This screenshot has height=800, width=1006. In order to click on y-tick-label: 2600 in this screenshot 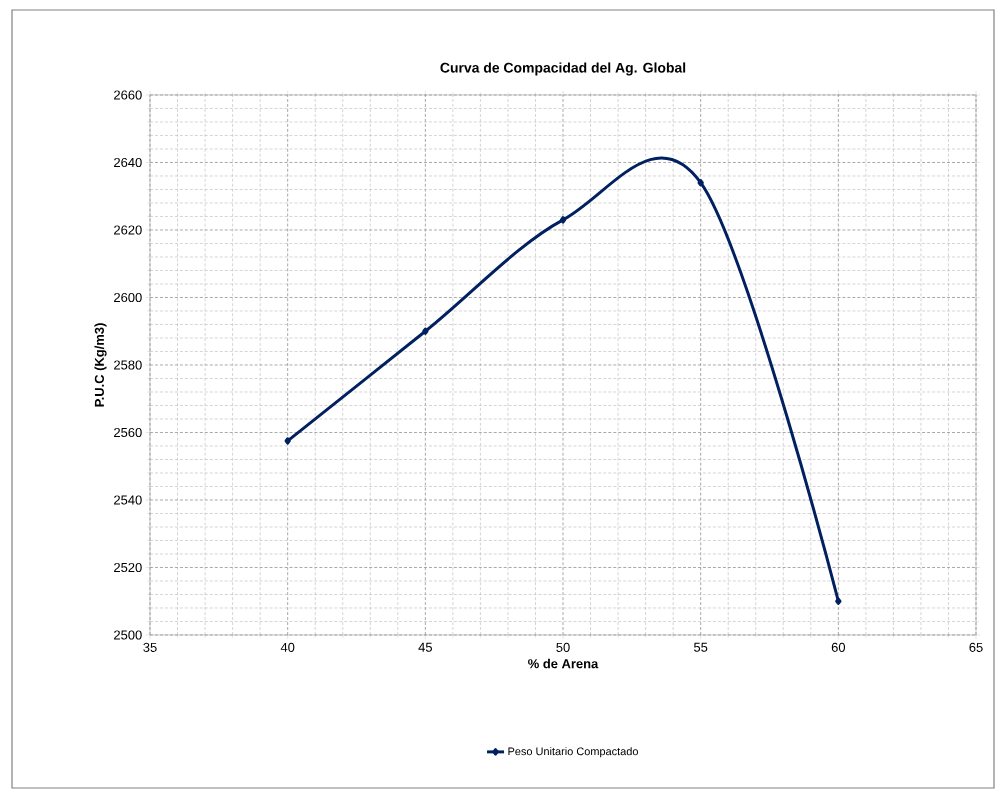, I will do `click(128, 297)`.